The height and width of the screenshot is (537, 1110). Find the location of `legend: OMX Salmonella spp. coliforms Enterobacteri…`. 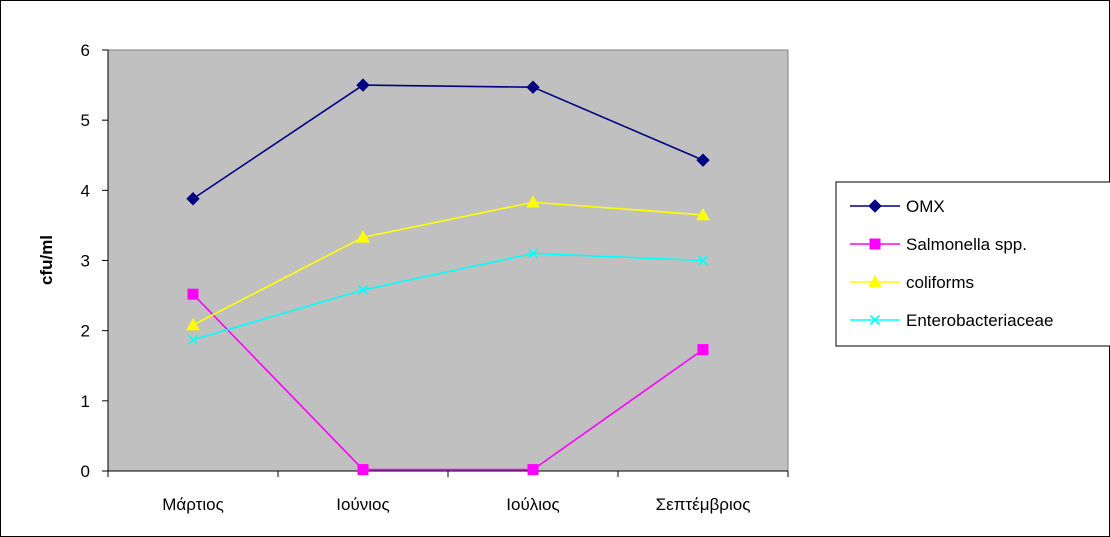

legend: OMX Salmonella spp. coliforms Enterobacteri… is located at coordinates (972, 264).